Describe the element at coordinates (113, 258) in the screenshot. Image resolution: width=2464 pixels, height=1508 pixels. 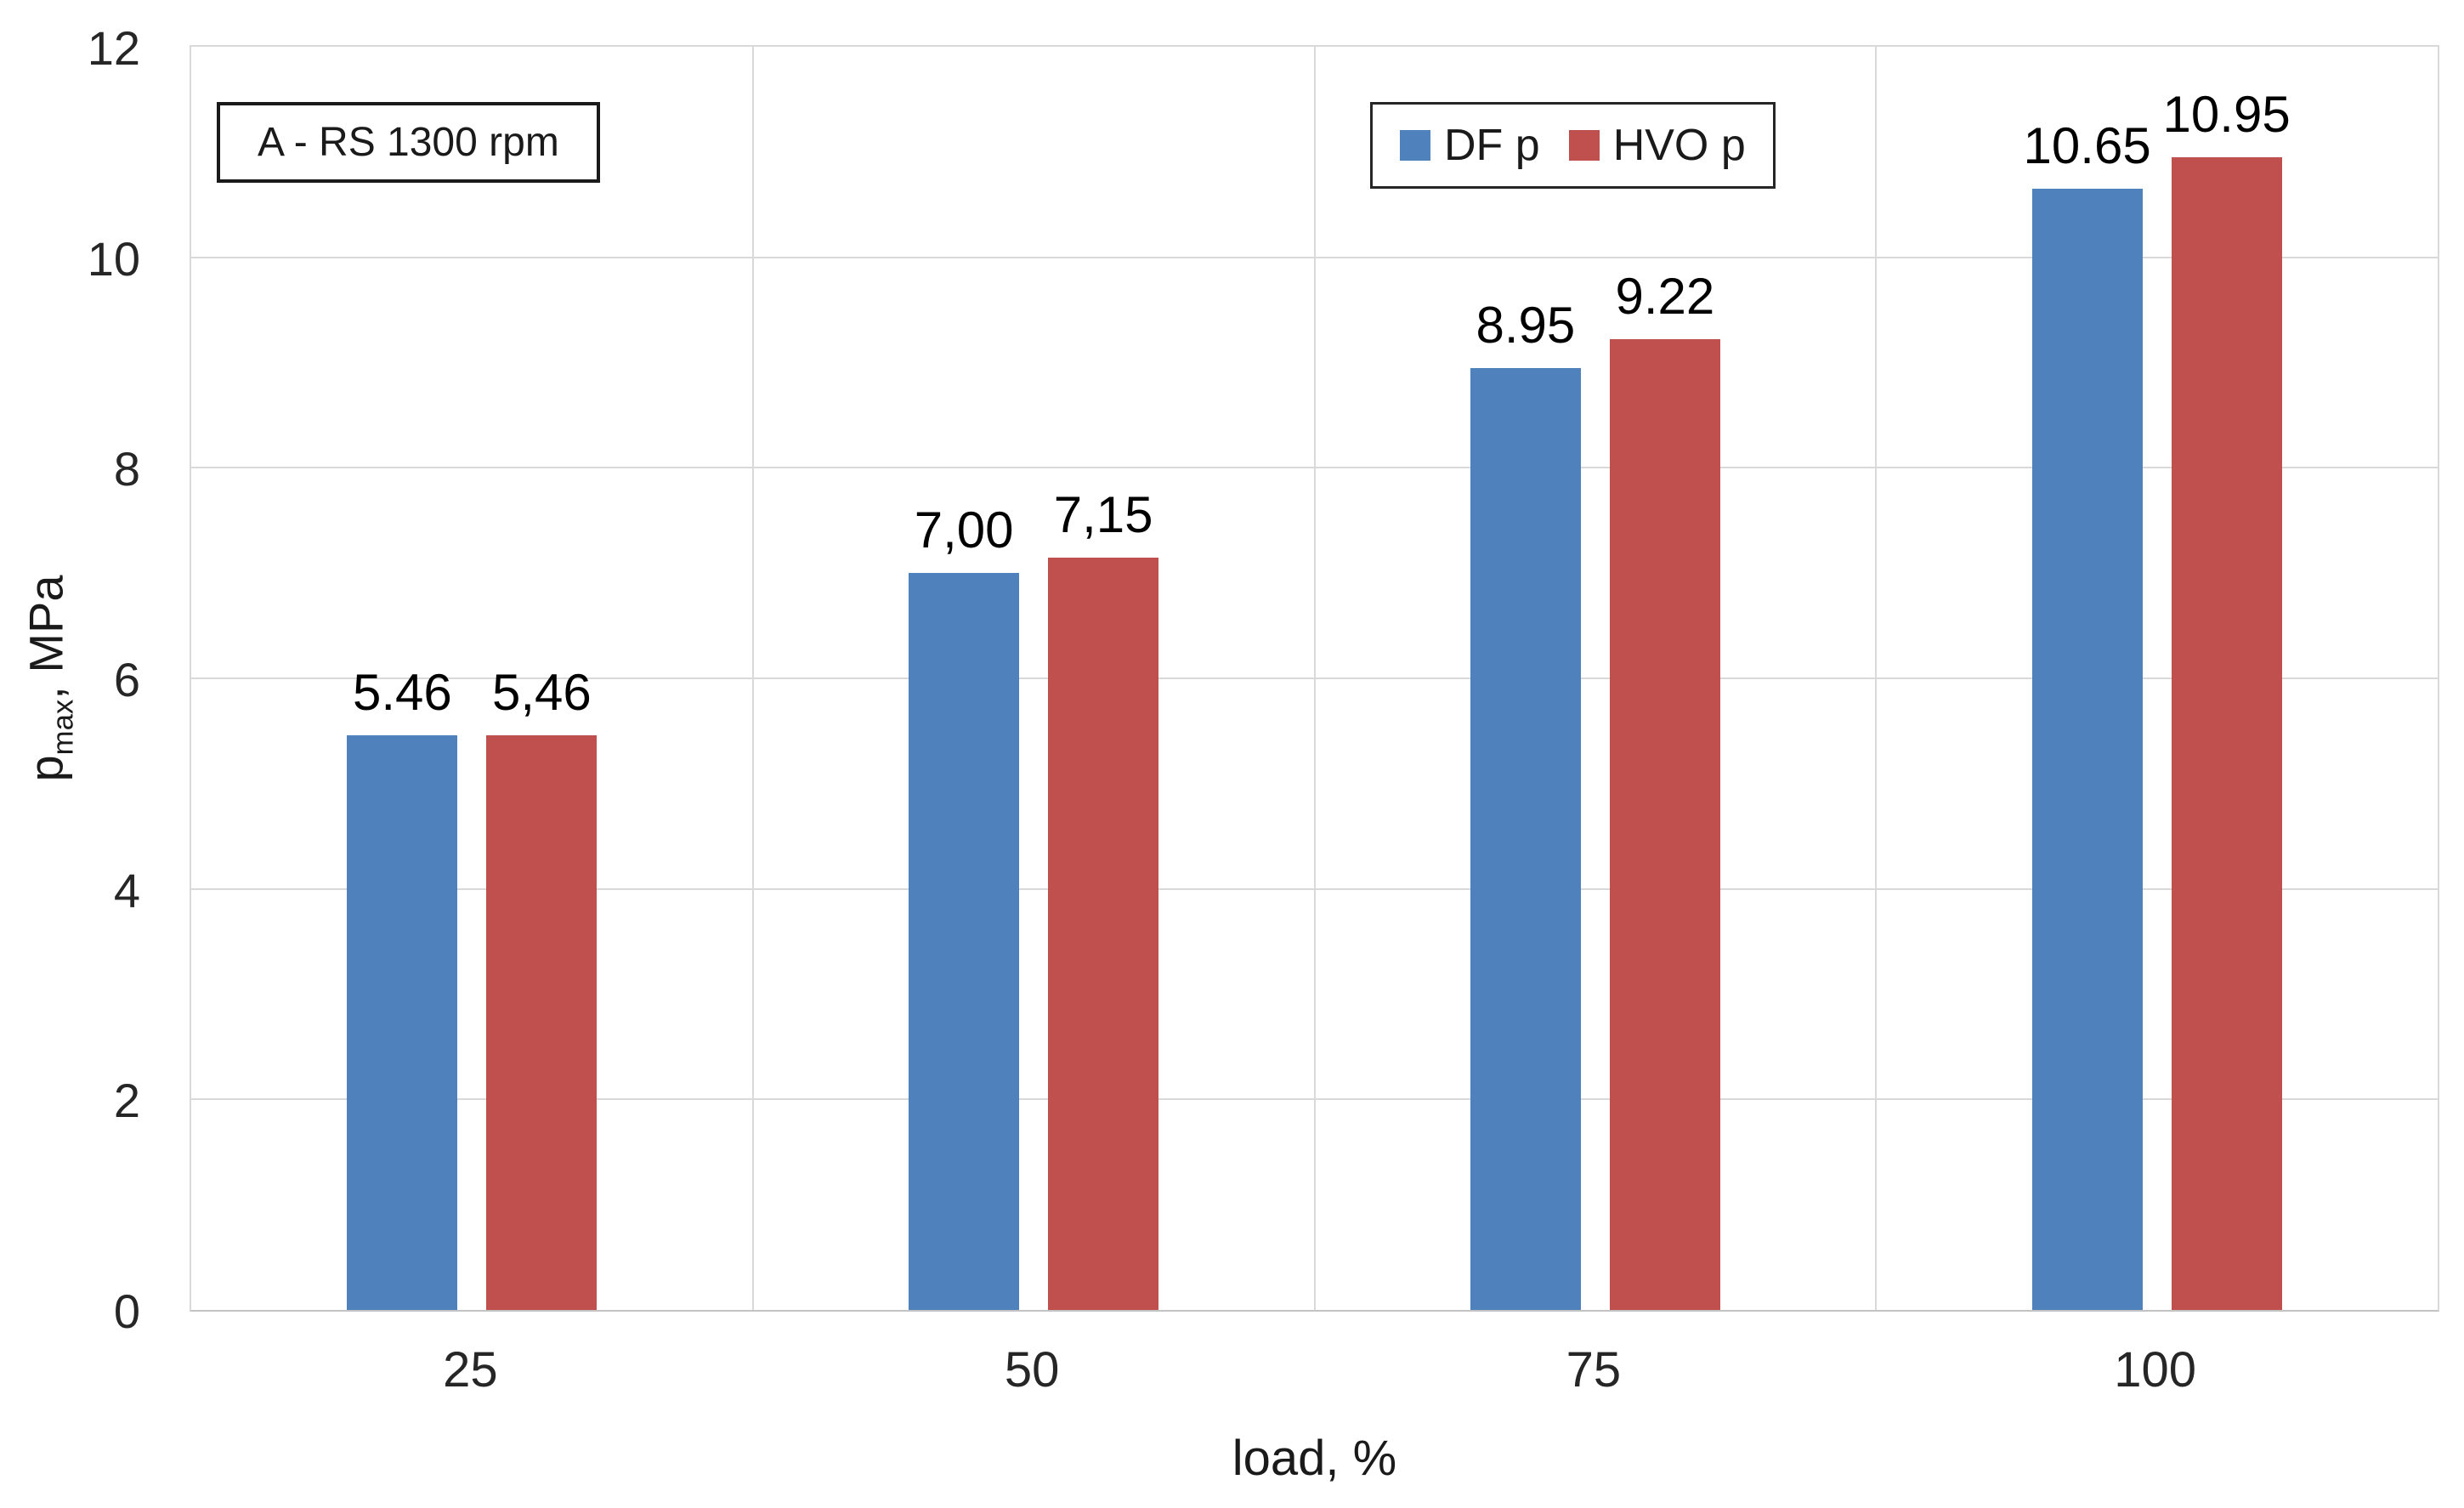
I see `y-tick-label: 10` at that location.